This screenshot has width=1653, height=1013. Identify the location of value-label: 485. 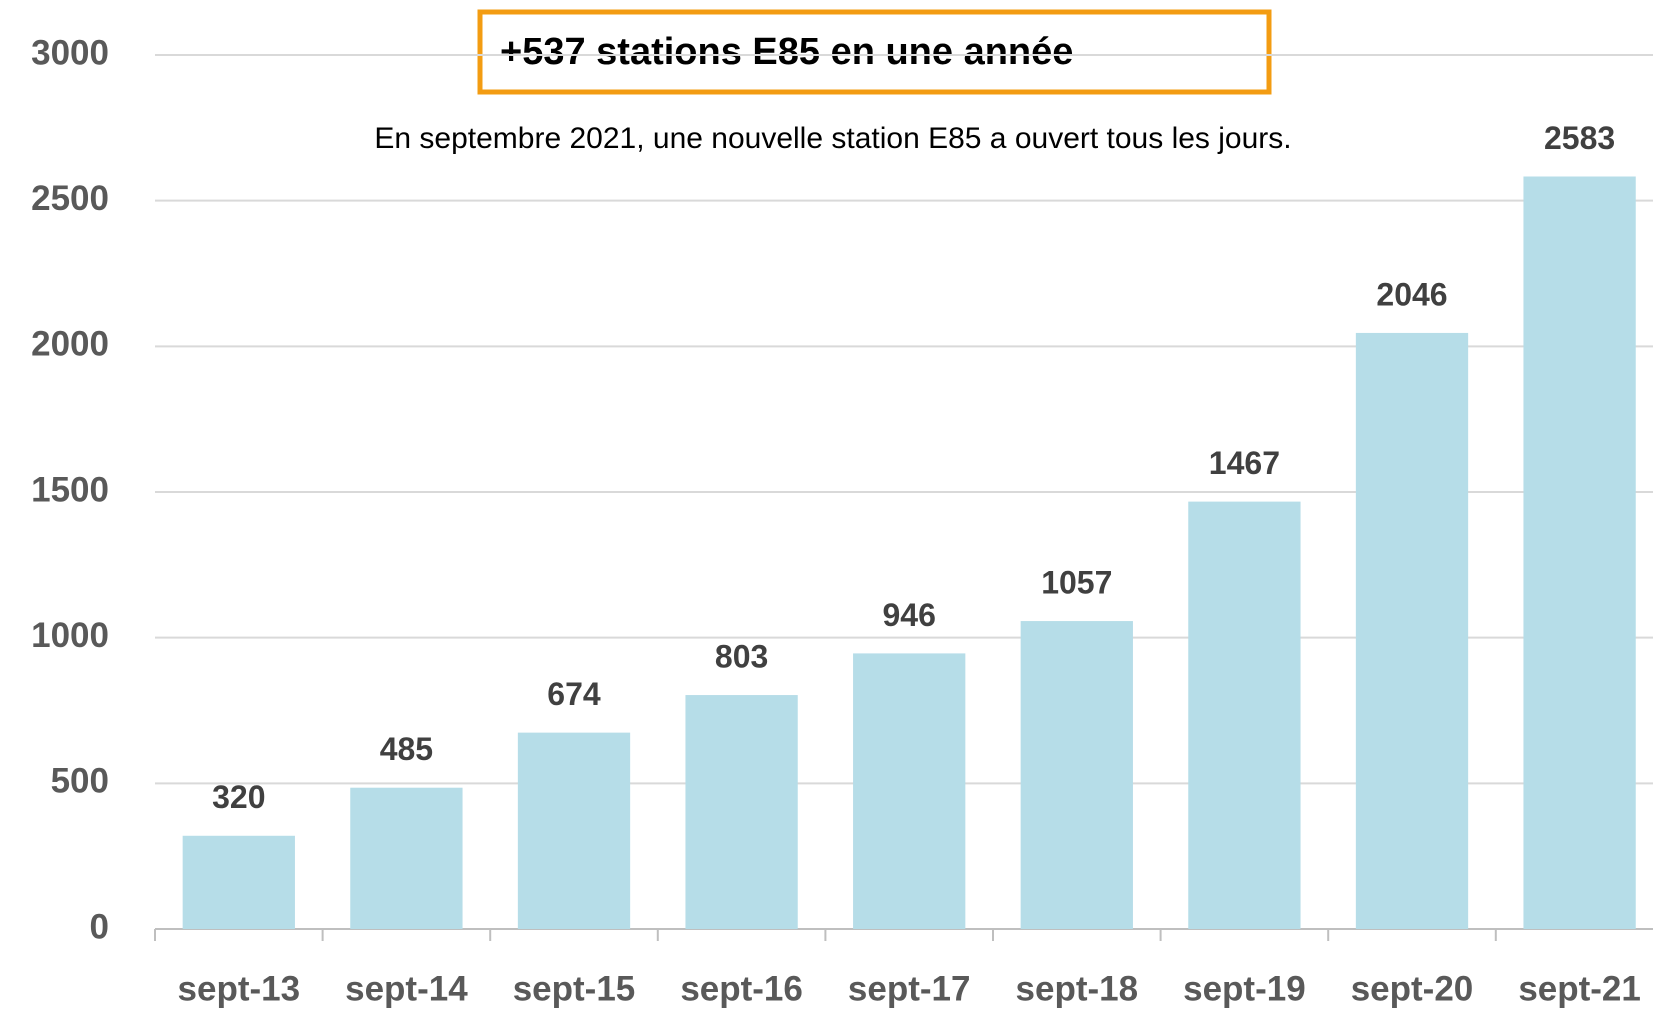
(406, 749).